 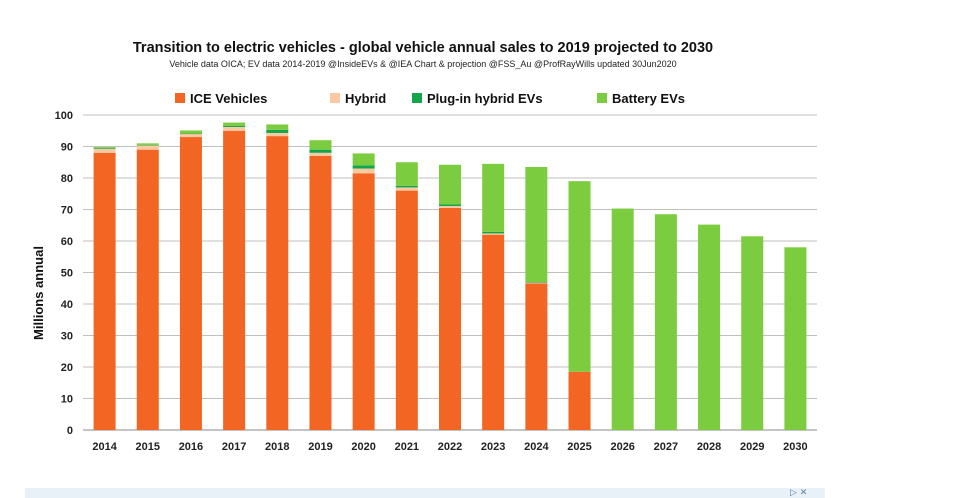 I want to click on y-axis-label: Millions annual, so click(x=38, y=293).